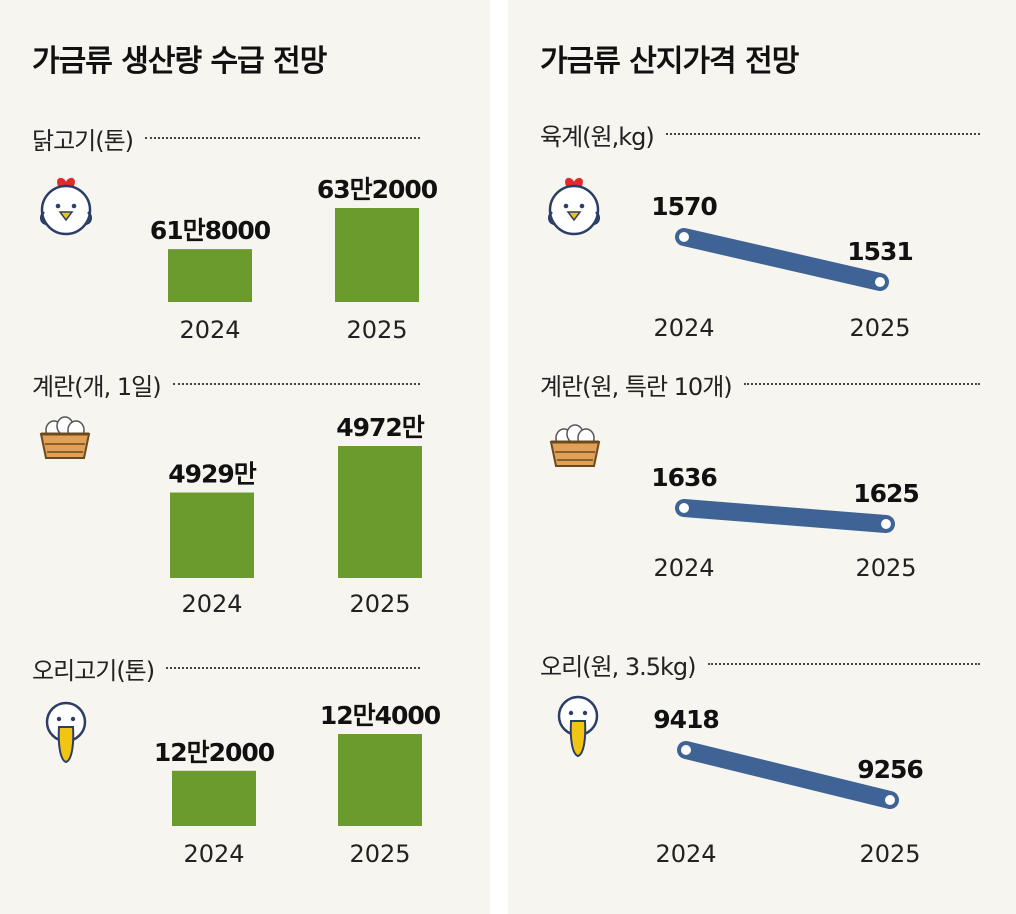  Describe the element at coordinates (597, 136) in the screenshot. I see `section-label: 육계(원,kg)` at that location.